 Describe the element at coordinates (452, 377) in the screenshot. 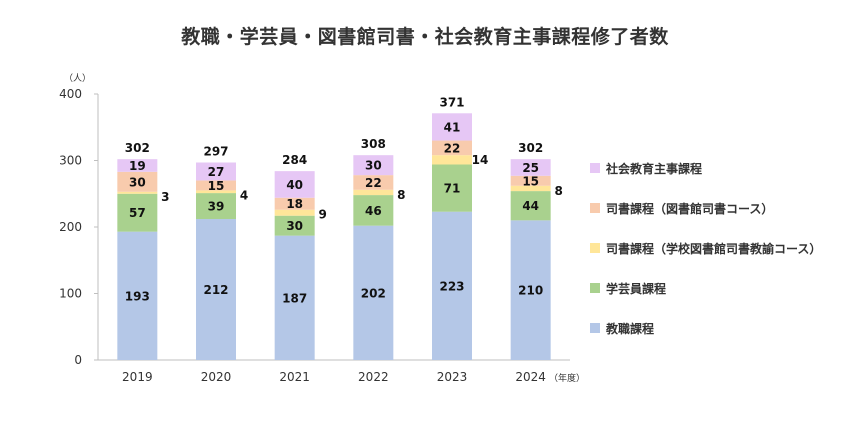

I see `x-tick-label: 2023` at that location.